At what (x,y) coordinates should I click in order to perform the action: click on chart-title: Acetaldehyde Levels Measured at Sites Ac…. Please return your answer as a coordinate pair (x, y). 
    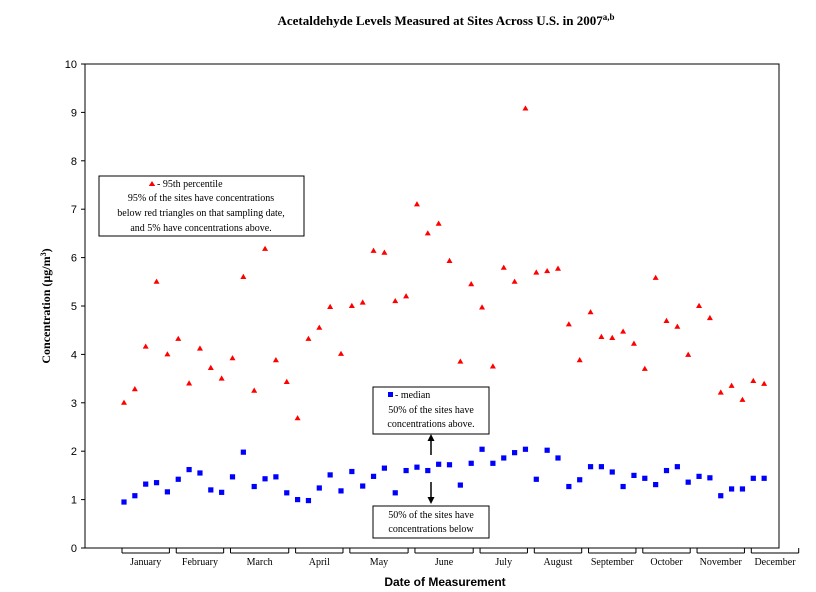
    Looking at the image, I should click on (446, 20).